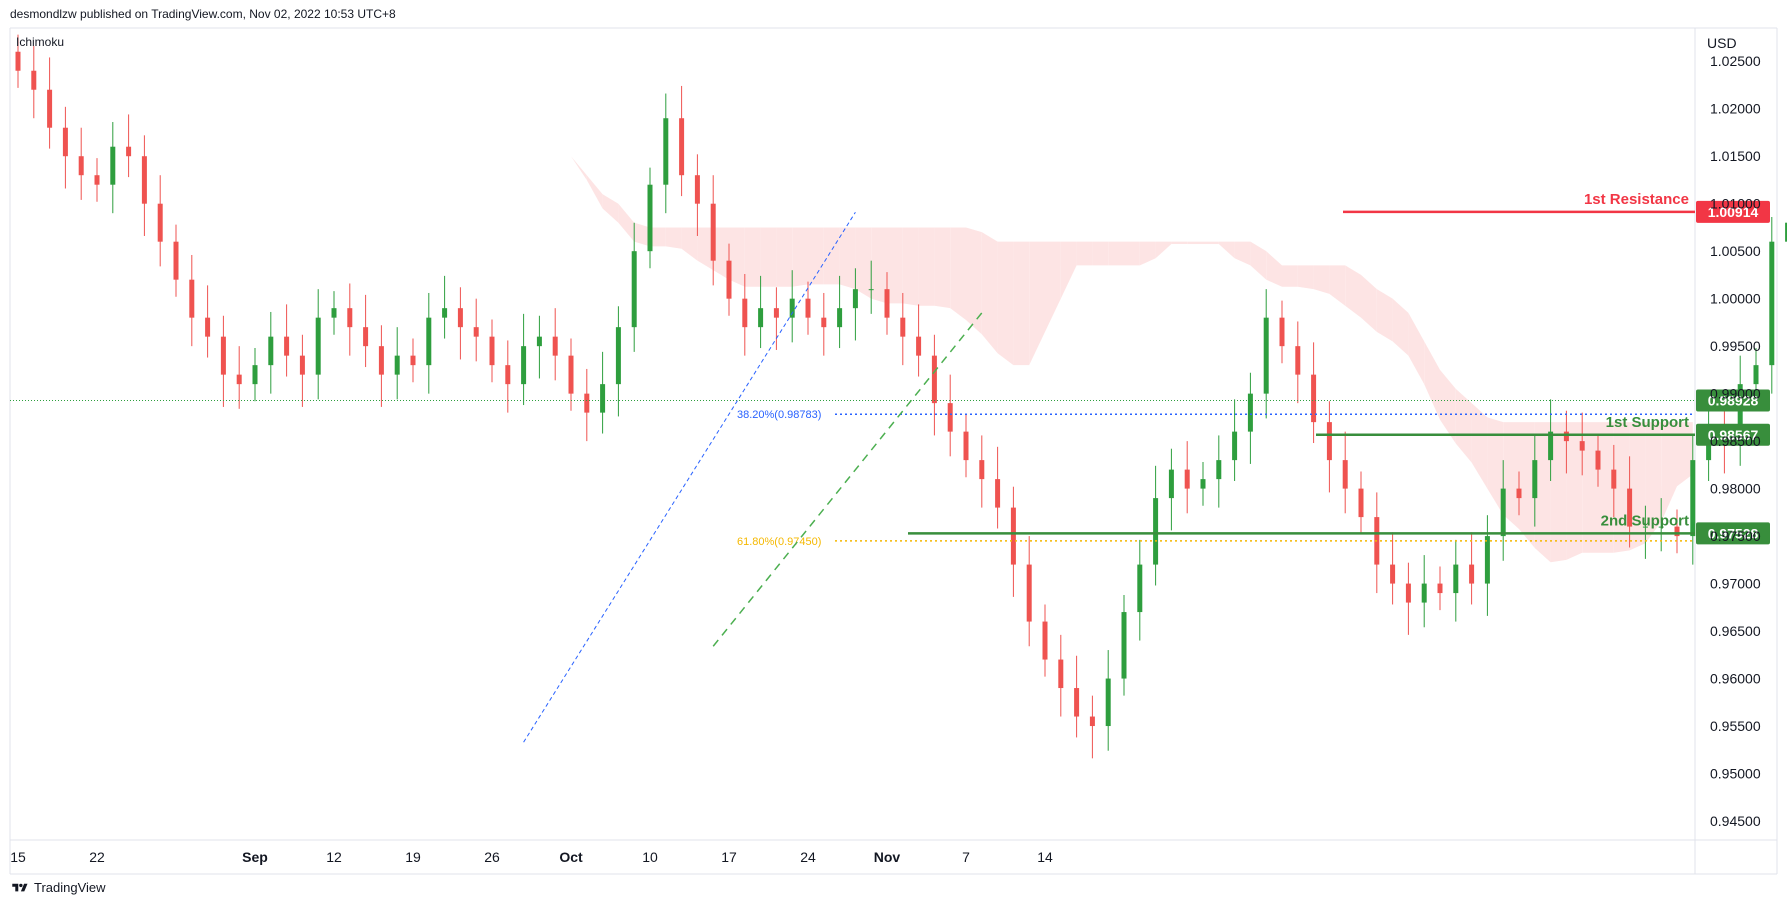 The width and height of the screenshot is (1787, 907). I want to click on time-tick-label: 10, so click(650, 857).